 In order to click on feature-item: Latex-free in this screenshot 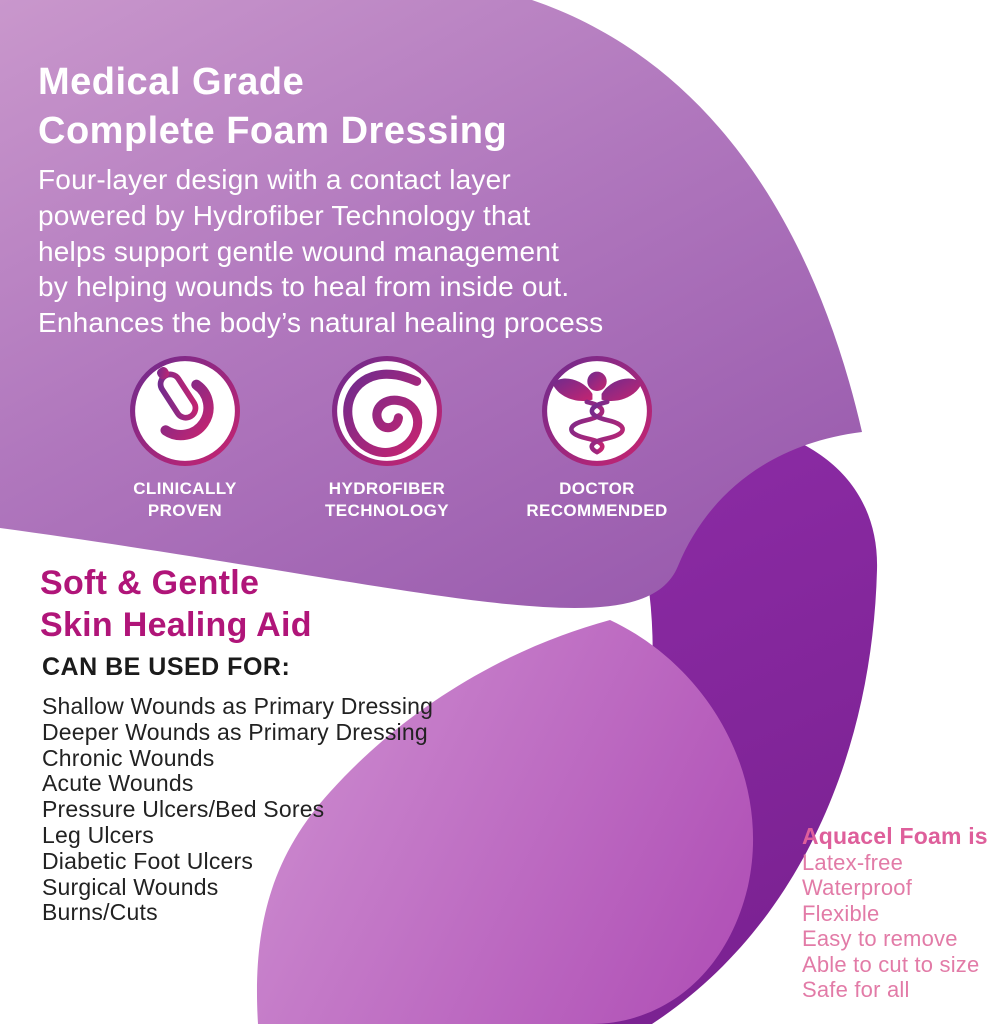, I will do `click(853, 862)`.